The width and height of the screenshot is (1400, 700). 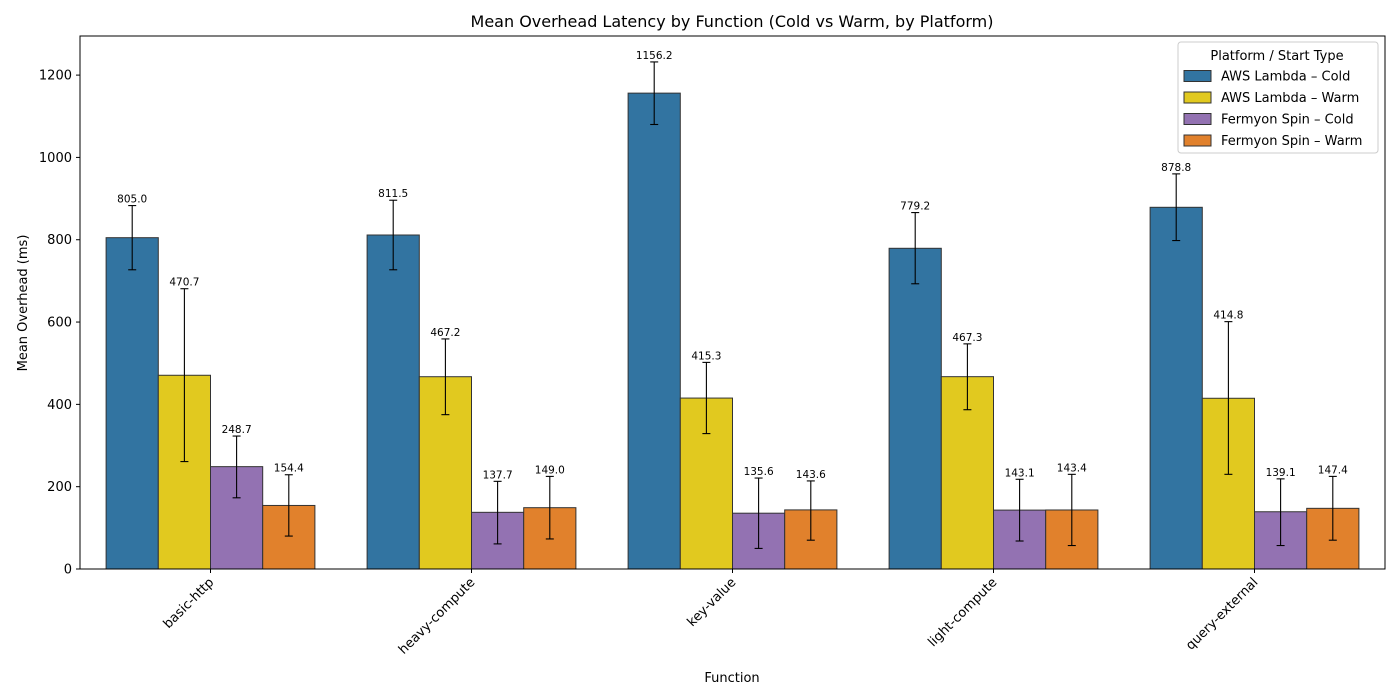 What do you see at coordinates (55, 158) in the screenshot?
I see `y-tick-label: 1000` at bounding box center [55, 158].